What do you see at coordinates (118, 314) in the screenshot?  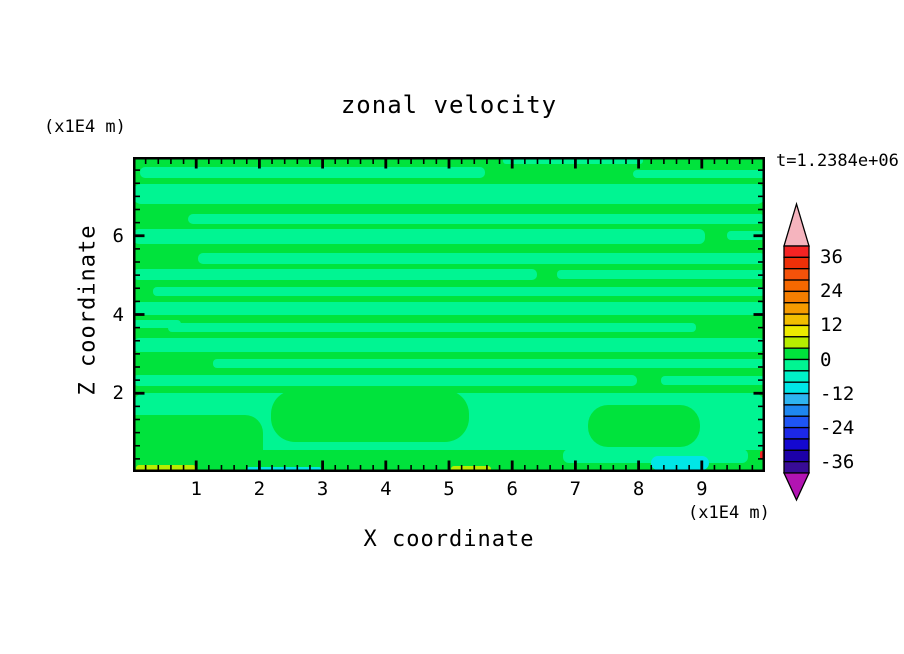 I see `z-tick-label: 4` at bounding box center [118, 314].